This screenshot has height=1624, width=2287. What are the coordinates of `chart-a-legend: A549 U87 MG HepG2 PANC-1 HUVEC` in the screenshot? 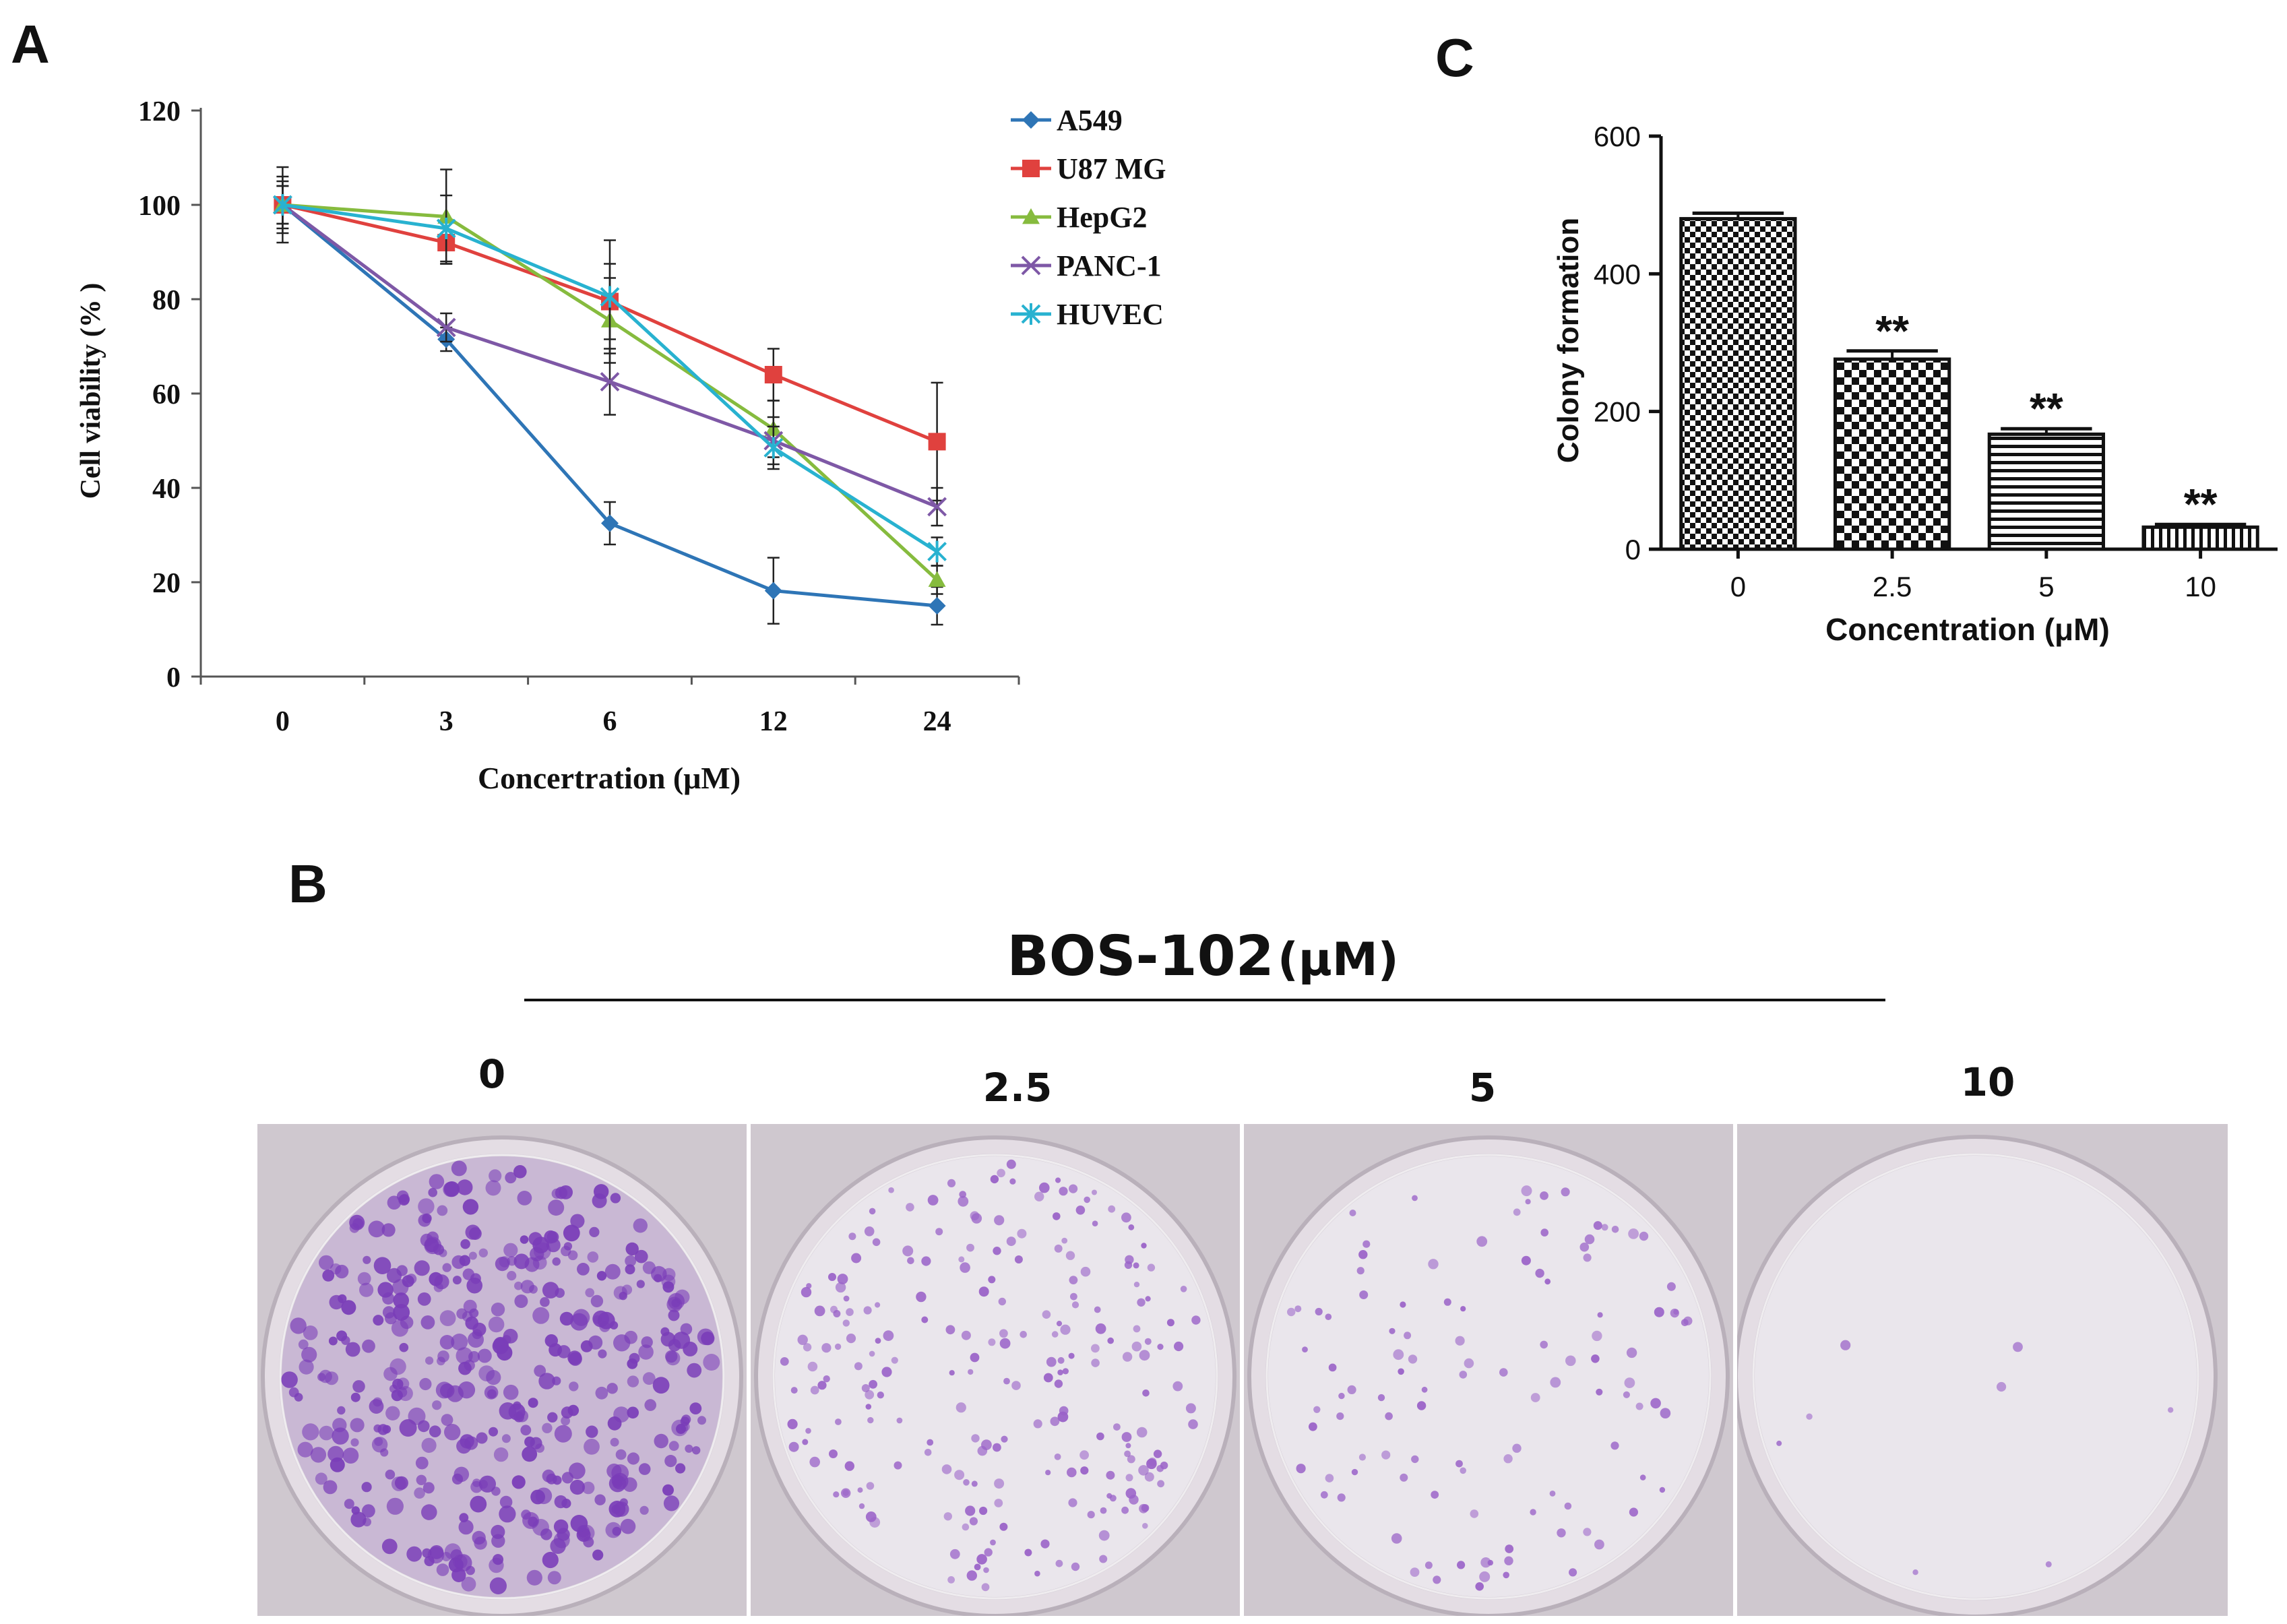 It's located at (1088, 218).